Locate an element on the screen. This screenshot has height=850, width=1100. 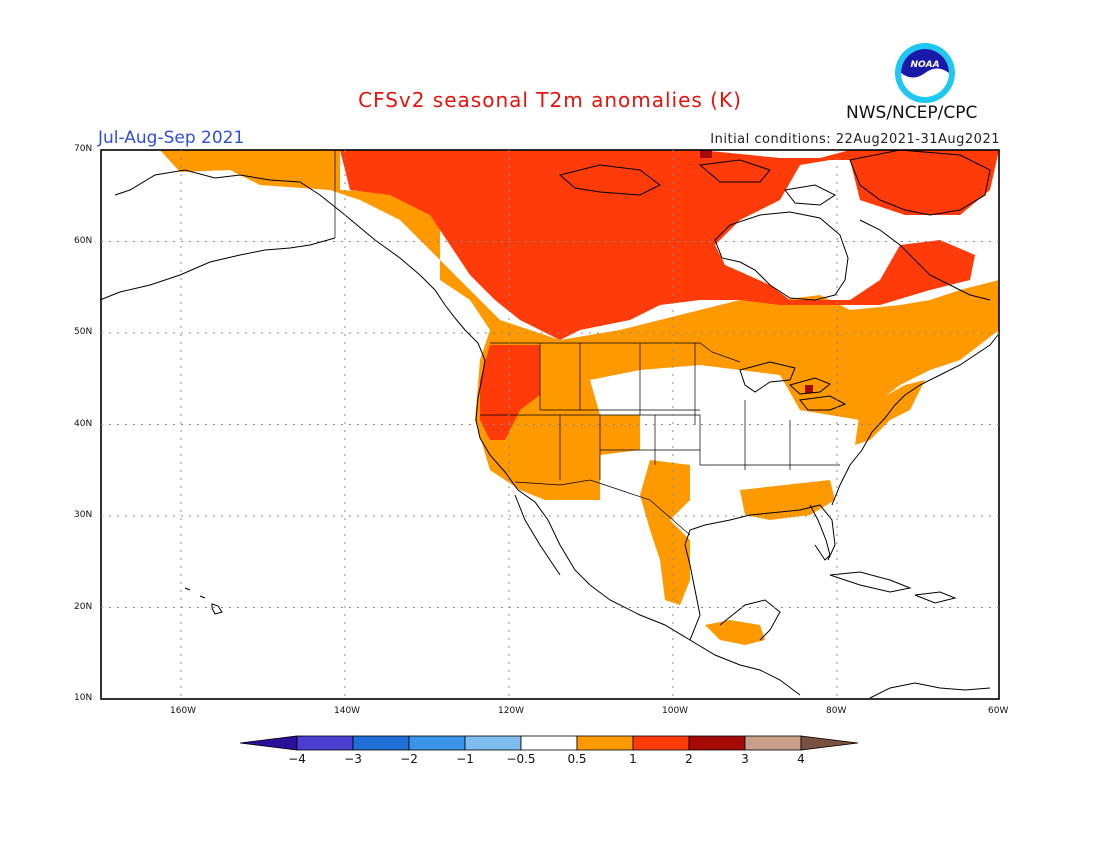
coastline-alaska-south is located at coordinates (217, 269).